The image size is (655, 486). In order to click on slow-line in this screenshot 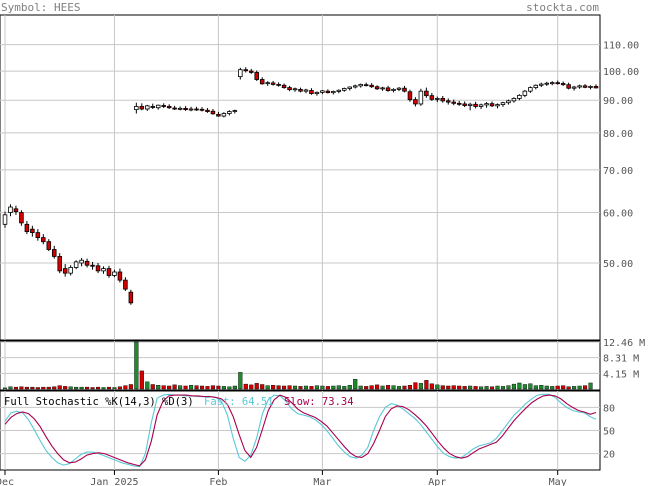, I will do `click(300, 430)`.